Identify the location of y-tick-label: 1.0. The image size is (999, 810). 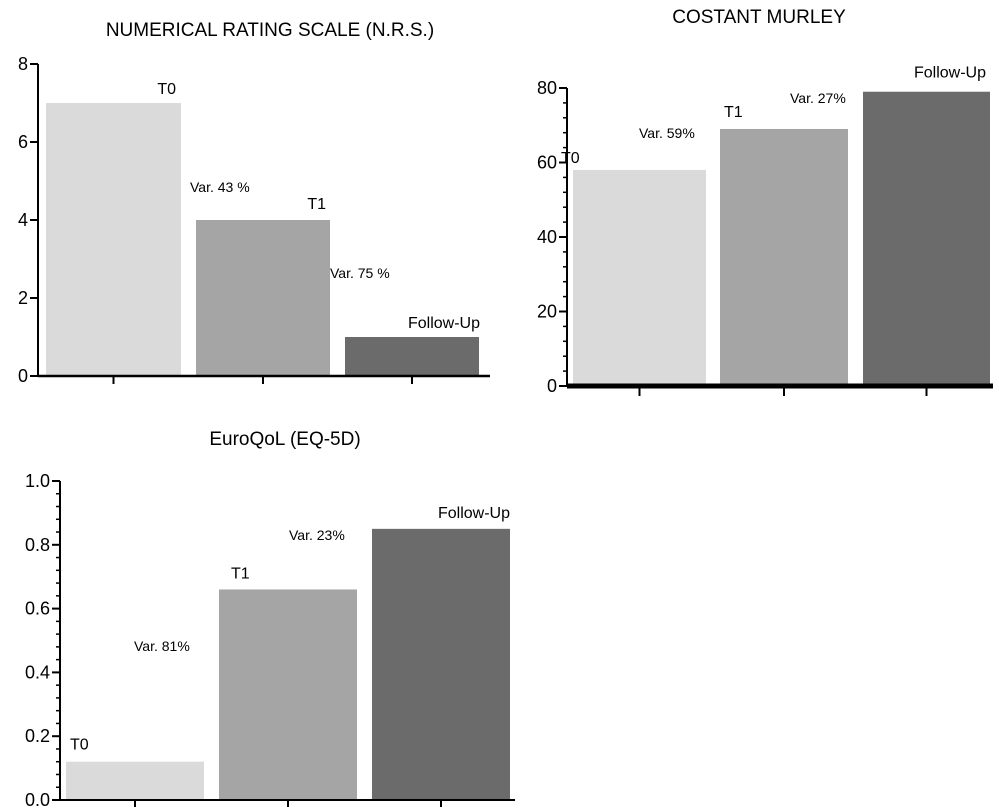
(37, 481).